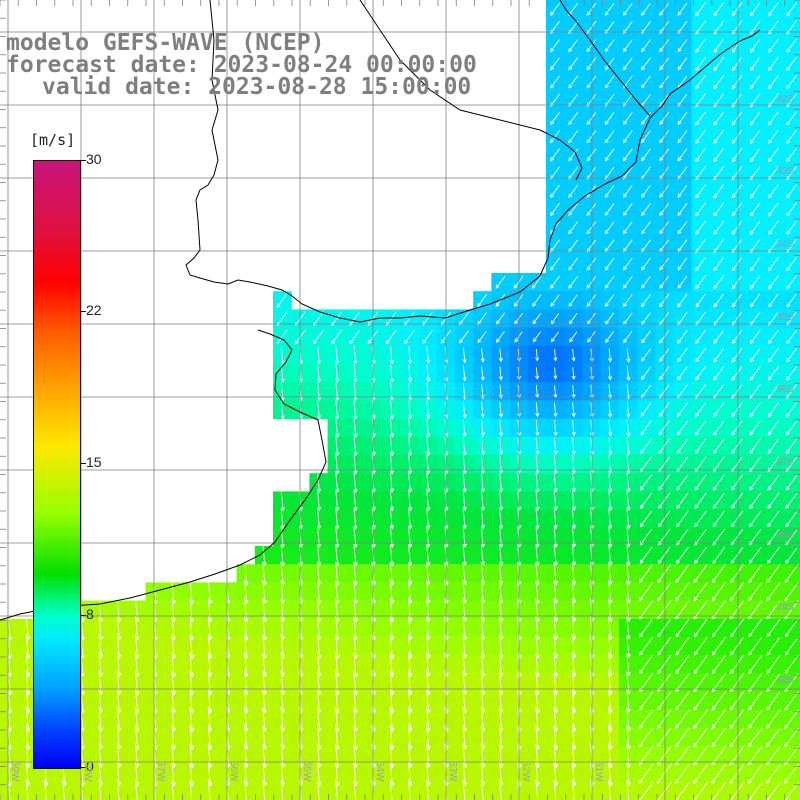  Describe the element at coordinates (87, 771) in the screenshot. I see `lon-label: 58W` at that location.